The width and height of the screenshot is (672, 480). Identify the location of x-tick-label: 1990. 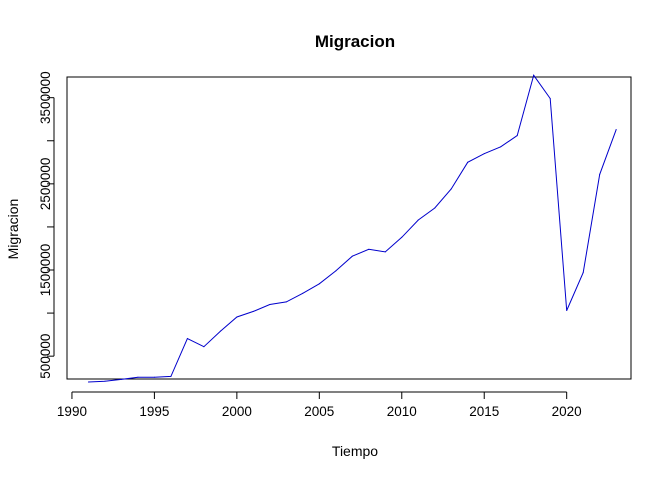
(72, 411).